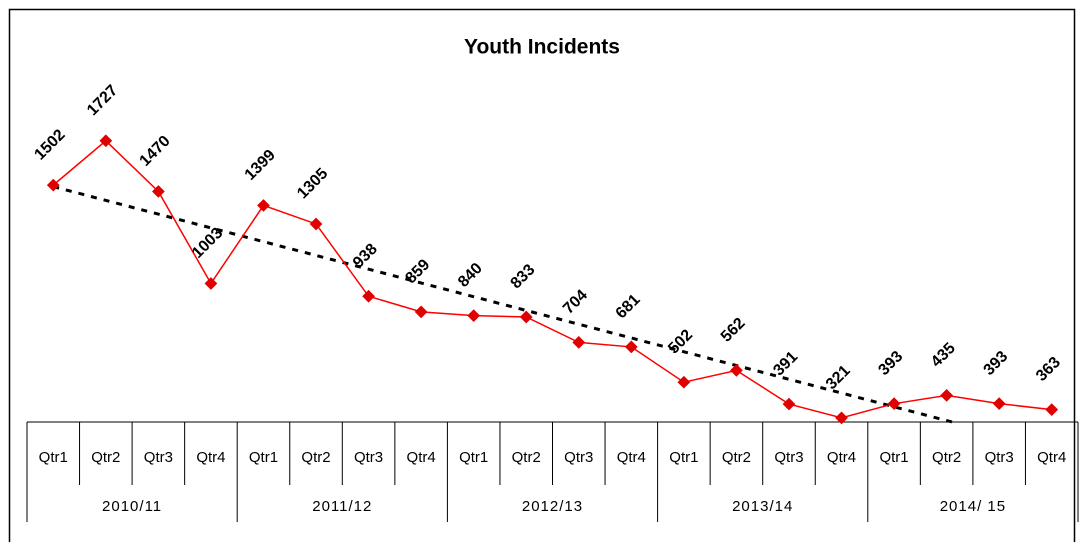 This screenshot has width=1082, height=542. What do you see at coordinates (342, 506) in the screenshot?
I see `x-group-label: 2011/12` at bounding box center [342, 506].